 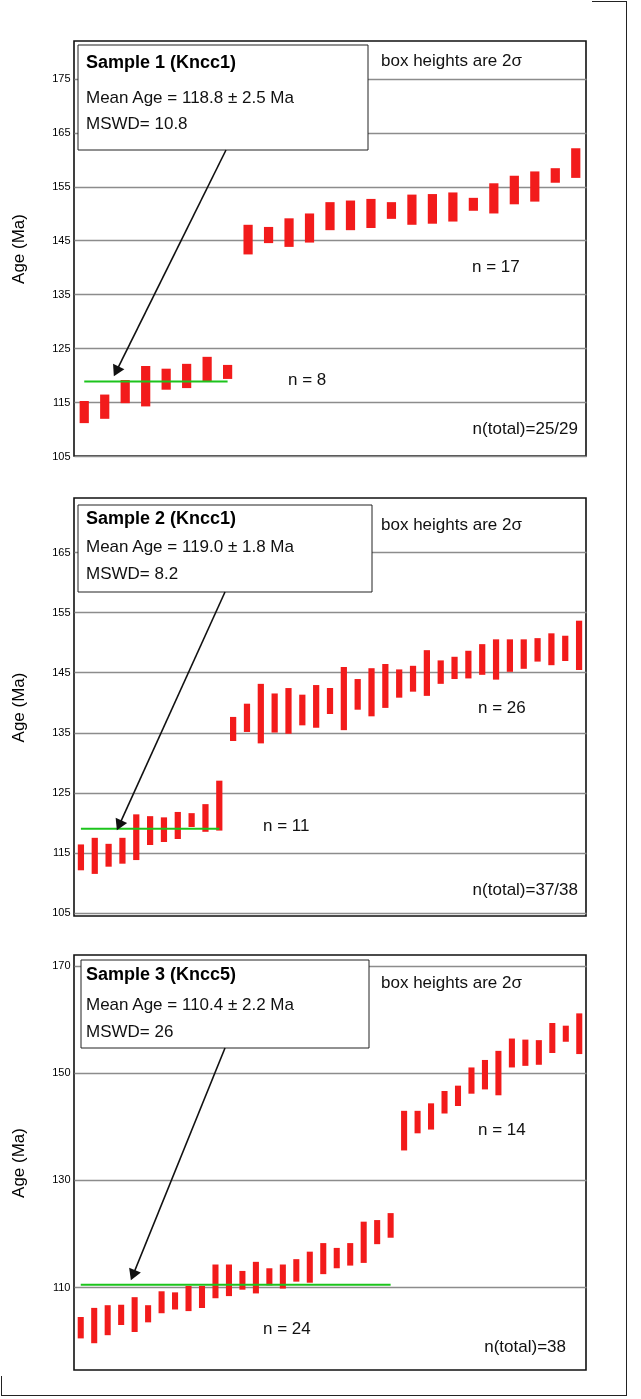 What do you see at coordinates (61, 186) in the screenshot?
I see `y-tick-label: 155` at bounding box center [61, 186].